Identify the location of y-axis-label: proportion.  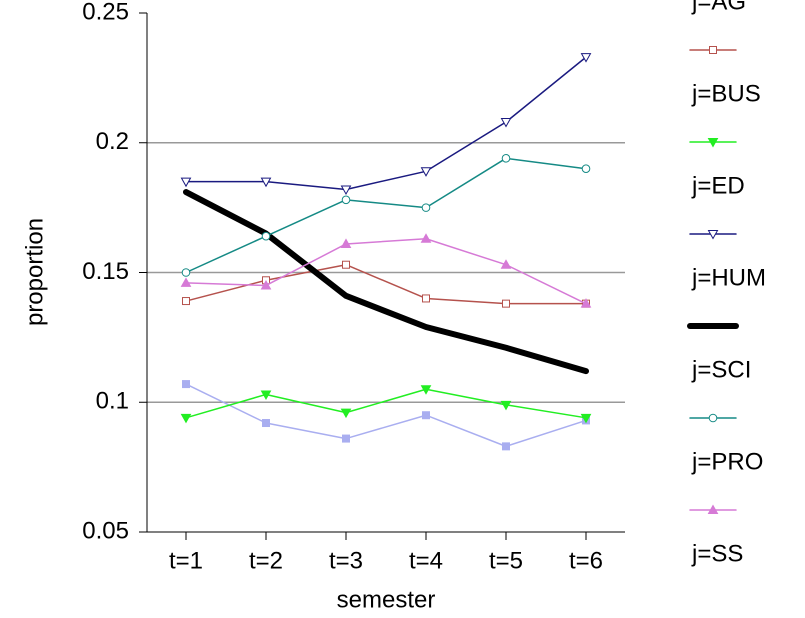
(34, 272).